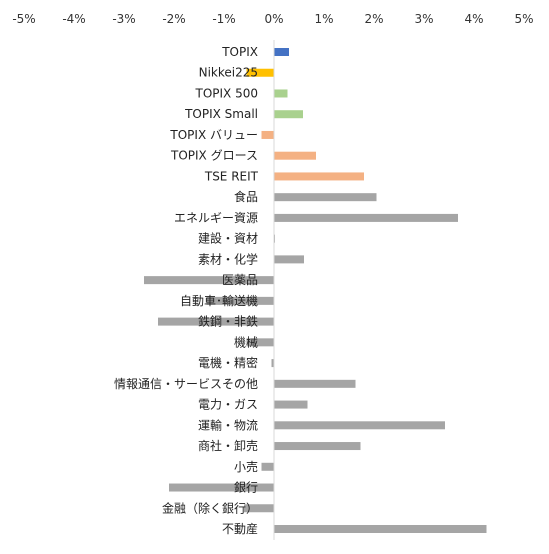  What do you see at coordinates (223, 19) in the screenshot?
I see `x-tick-label: -1%` at bounding box center [223, 19].